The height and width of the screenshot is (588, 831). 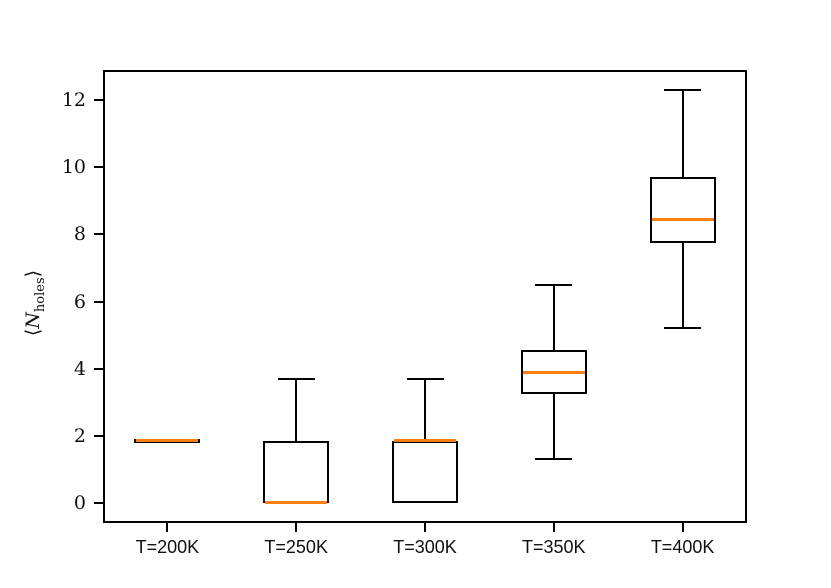 What do you see at coordinates (33, 332) in the screenshot?
I see `ylabel-open-bracket: ⟨` at bounding box center [33, 332].